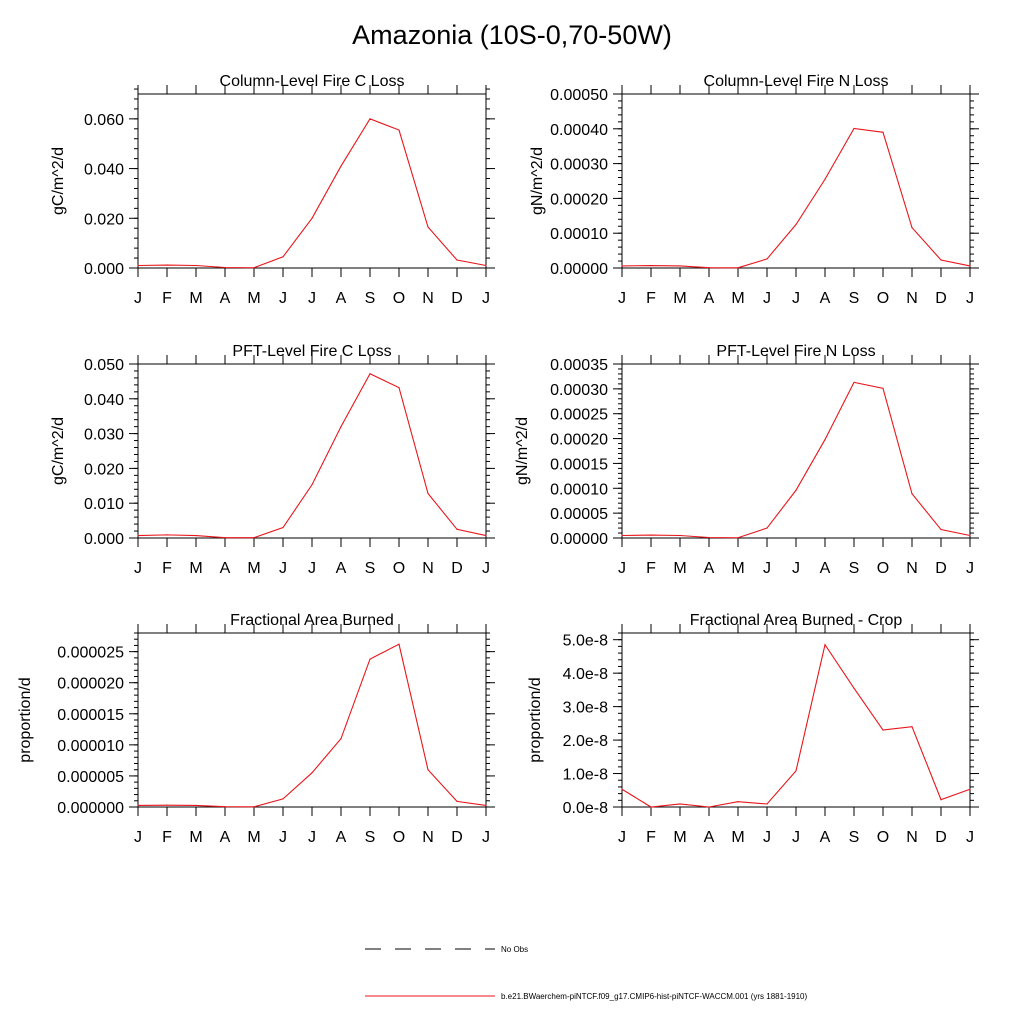 The width and height of the screenshot is (1024, 1024). What do you see at coordinates (58, 181) in the screenshot?
I see `y-axis-label: gC/m^2/d` at bounding box center [58, 181].